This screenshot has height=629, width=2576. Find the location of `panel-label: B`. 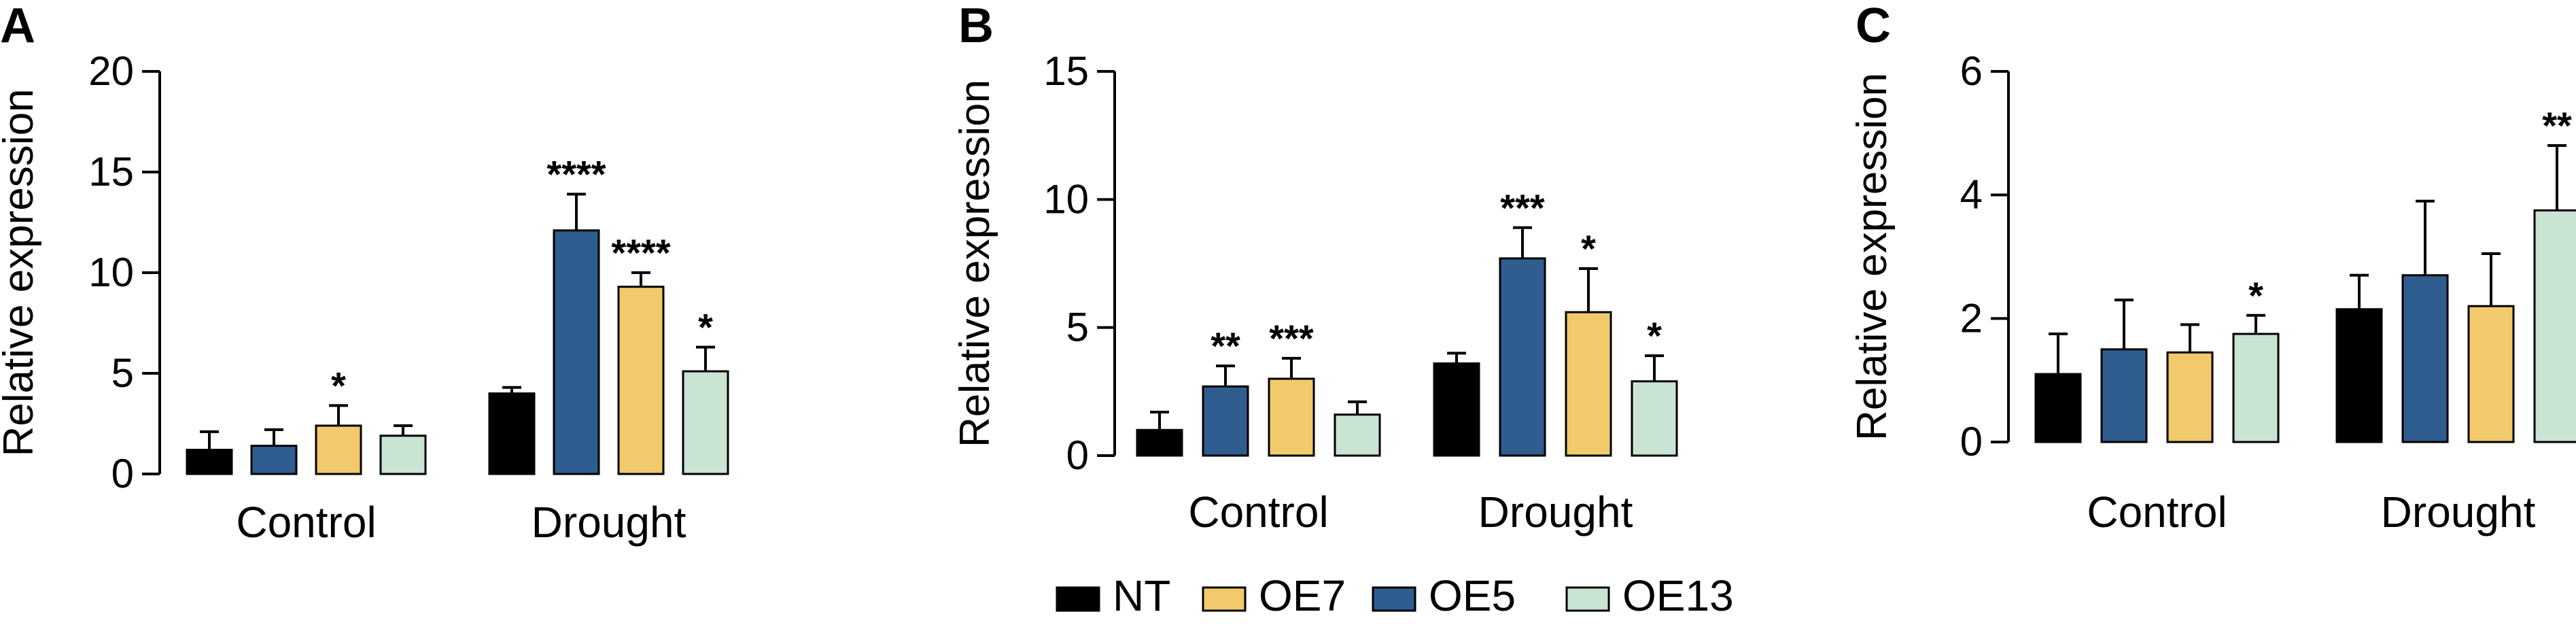

panel-label: B is located at coordinates (976, 27).